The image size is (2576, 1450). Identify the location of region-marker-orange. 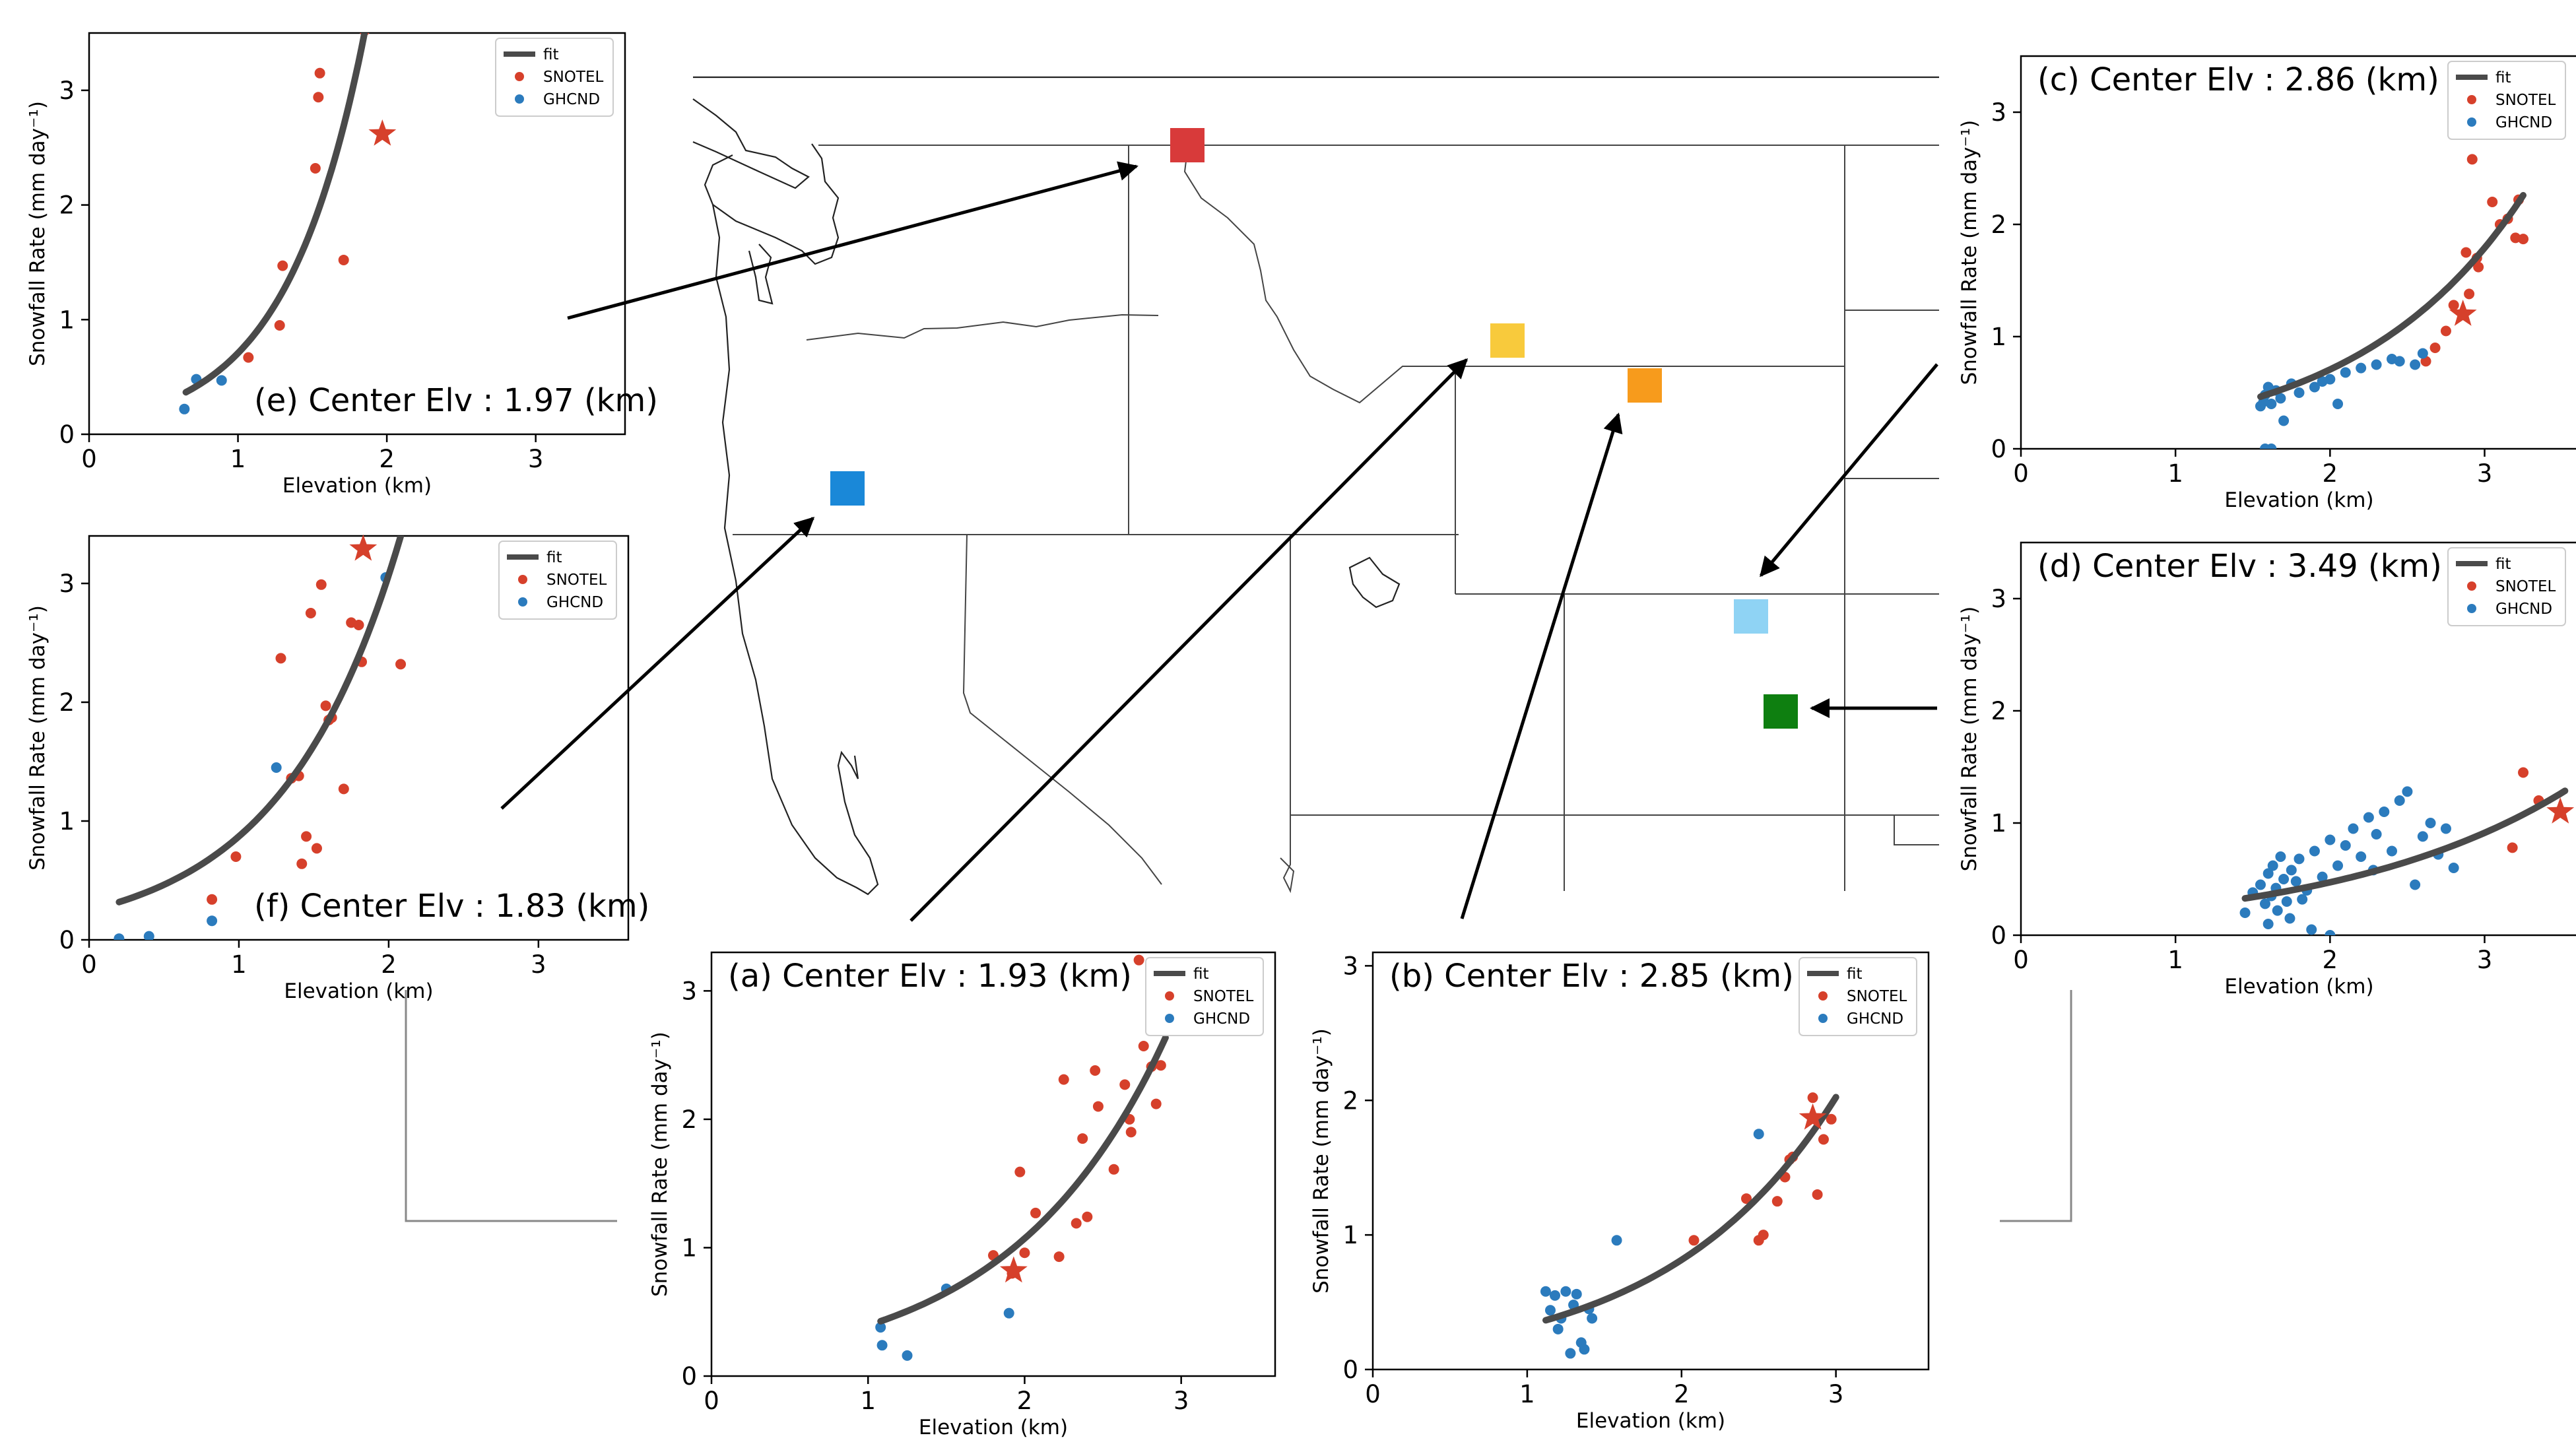
(1645, 385).